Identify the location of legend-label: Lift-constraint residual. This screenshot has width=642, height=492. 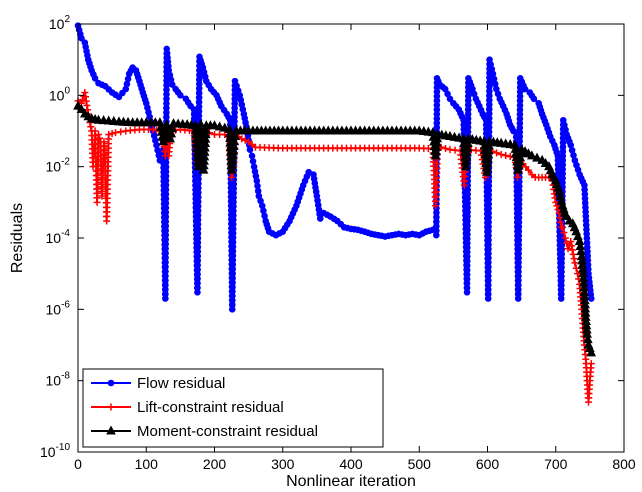
(210, 407).